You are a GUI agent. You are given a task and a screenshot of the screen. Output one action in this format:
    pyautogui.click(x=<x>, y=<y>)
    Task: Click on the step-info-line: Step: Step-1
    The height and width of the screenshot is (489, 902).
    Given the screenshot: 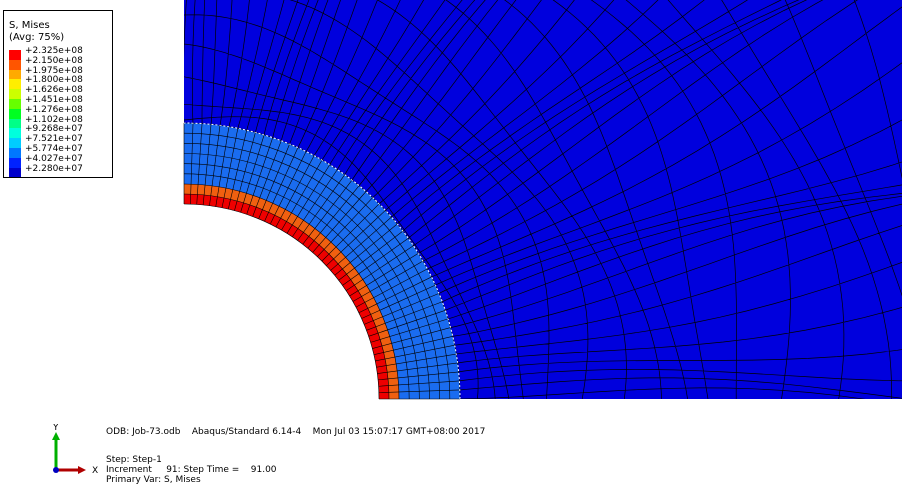 What is the action you would take?
    pyautogui.click(x=134, y=460)
    